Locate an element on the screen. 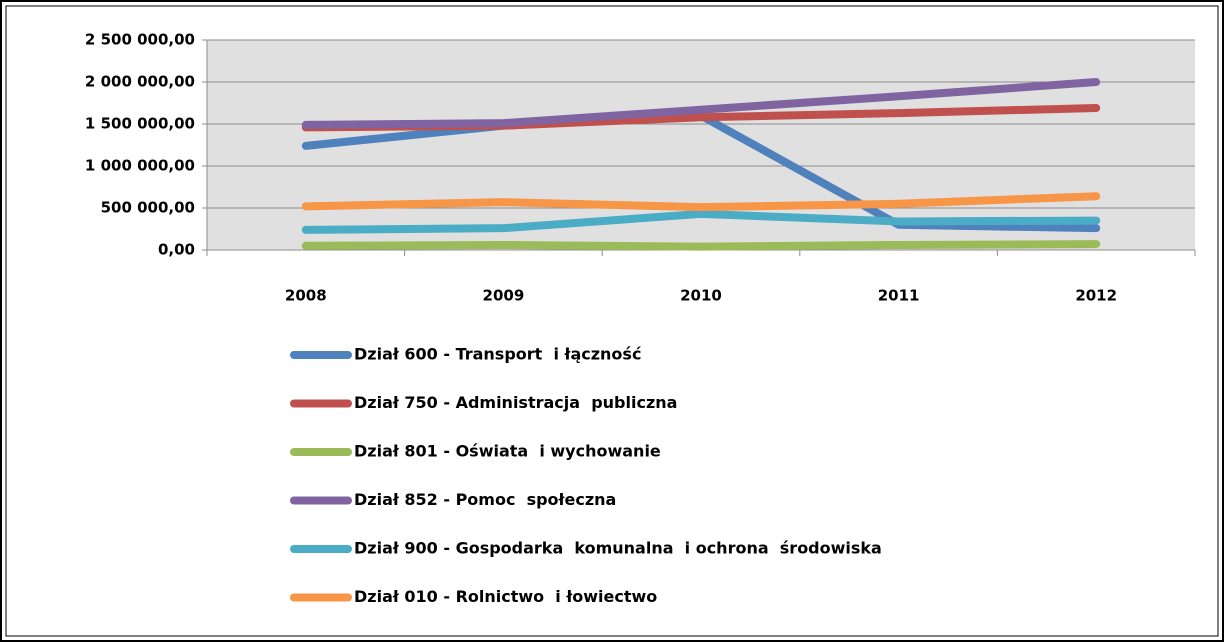 The width and height of the screenshot is (1224, 642). legend-label: Dział 801 - Oświata i wychowanie is located at coordinates (507, 451).